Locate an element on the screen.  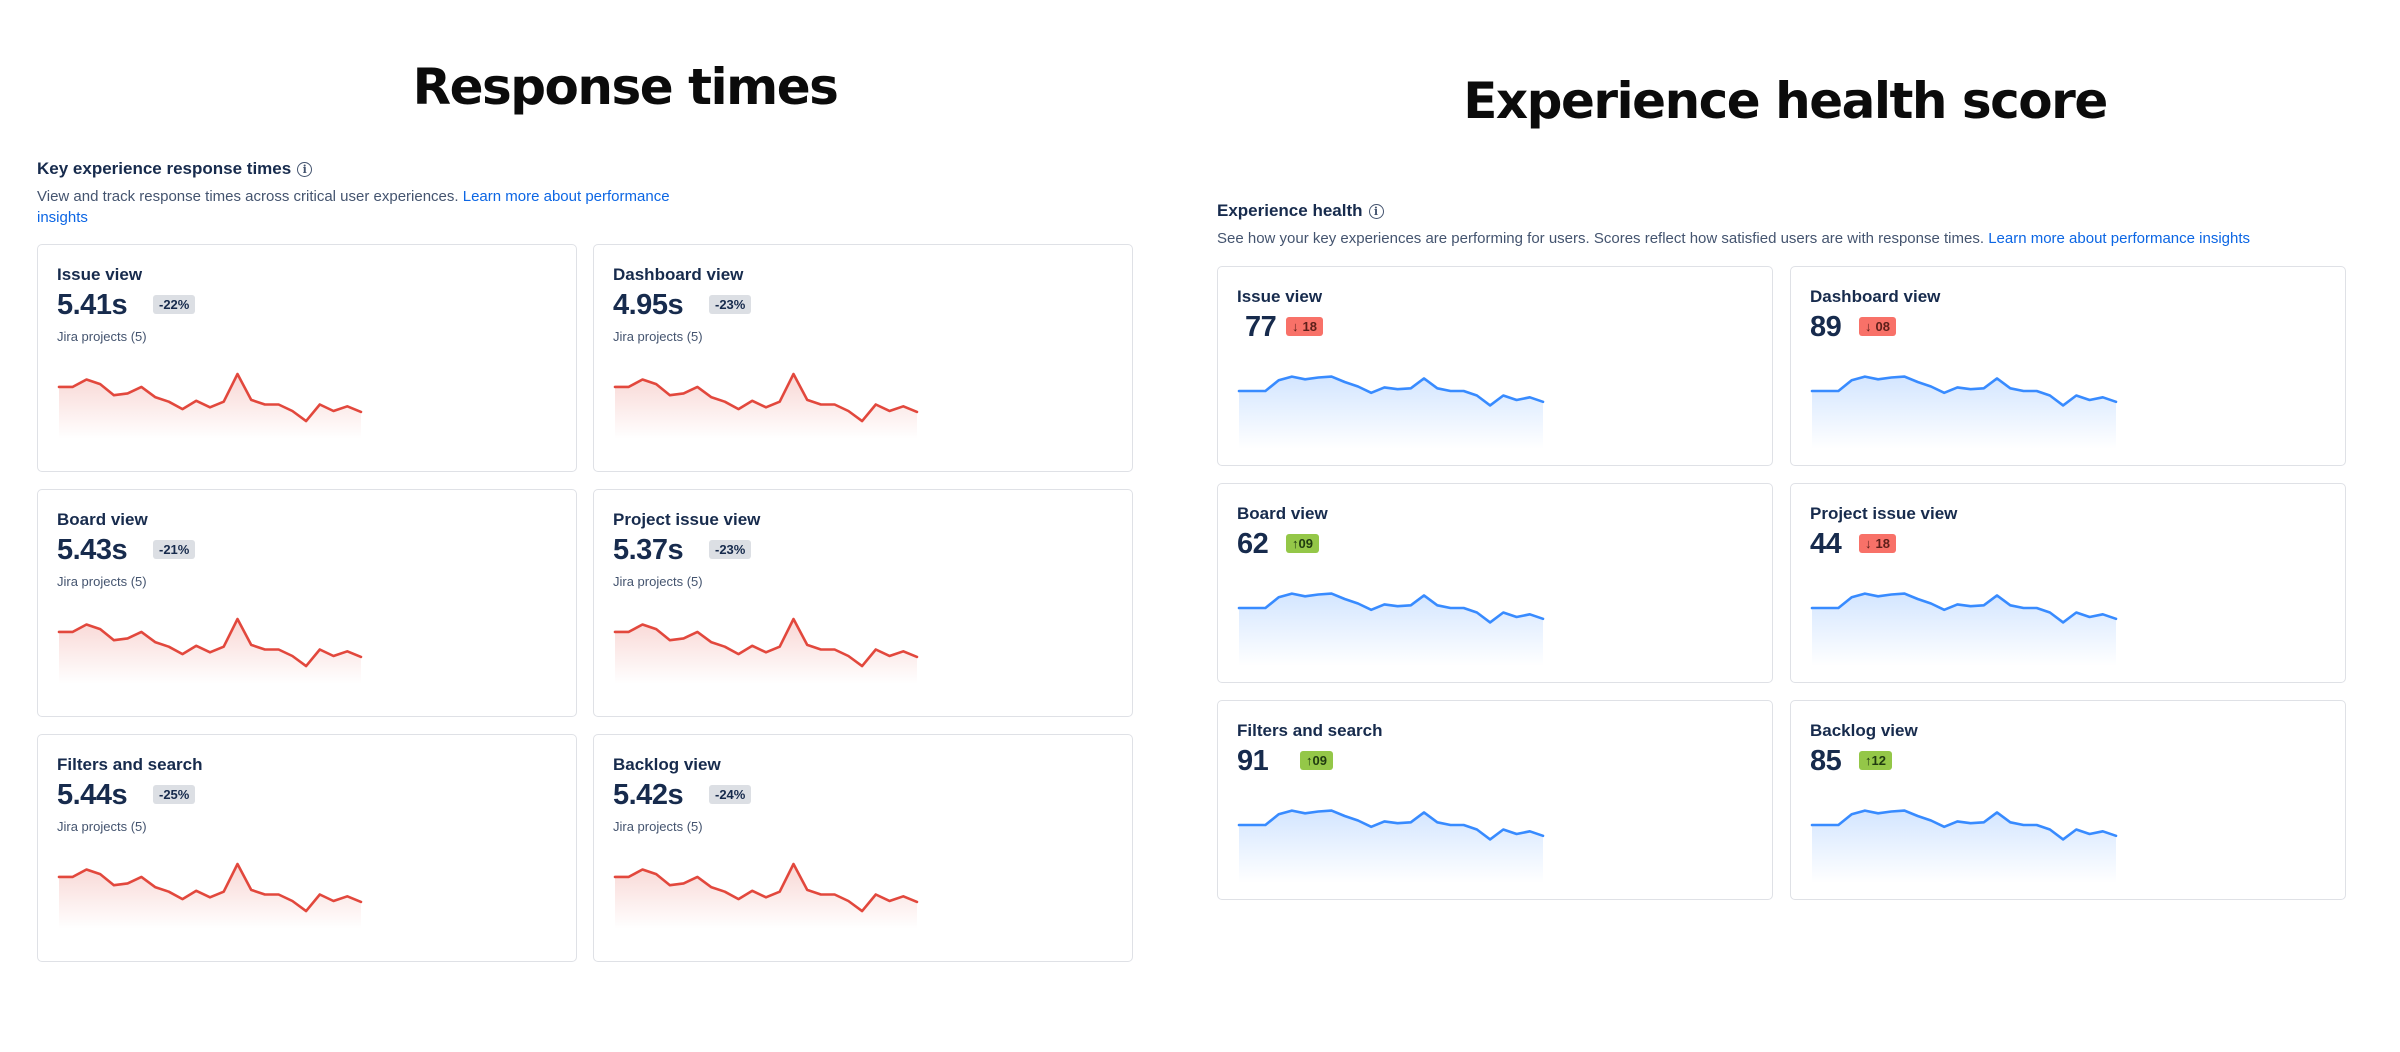
response-time-card: Issue view 5.41s -22% Jira projects (5) is located at coordinates (307, 358).